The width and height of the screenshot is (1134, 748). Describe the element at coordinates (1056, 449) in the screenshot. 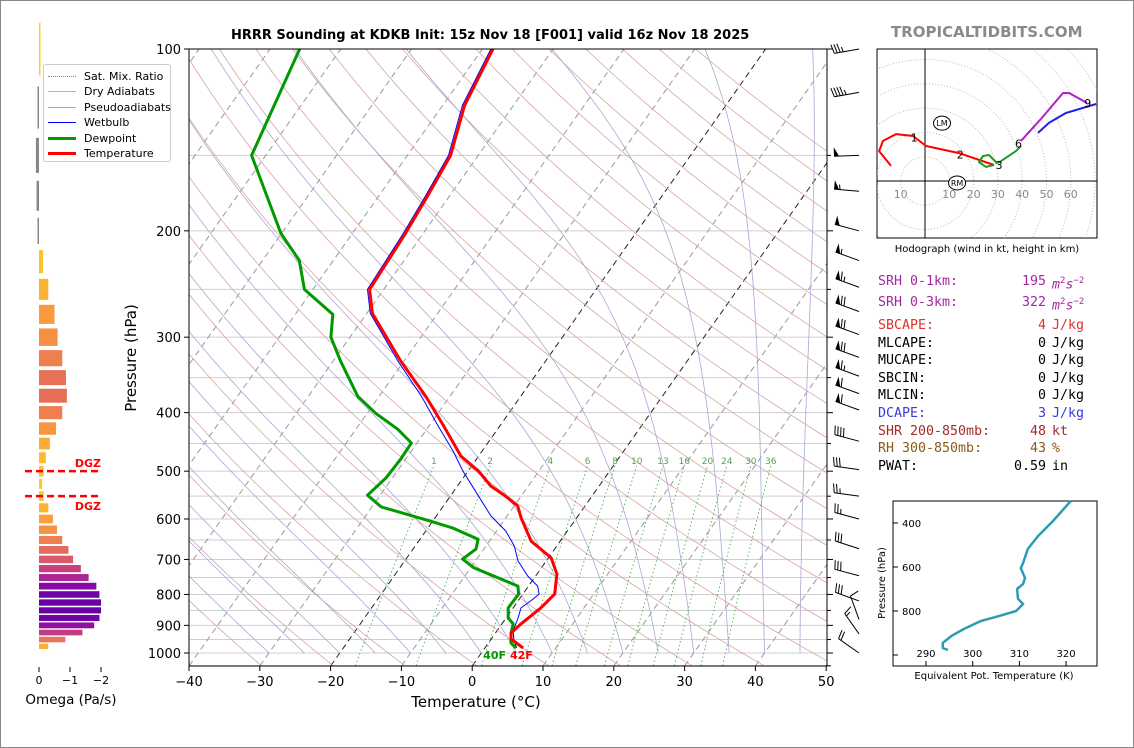

I see `stat-unit: %` at that location.